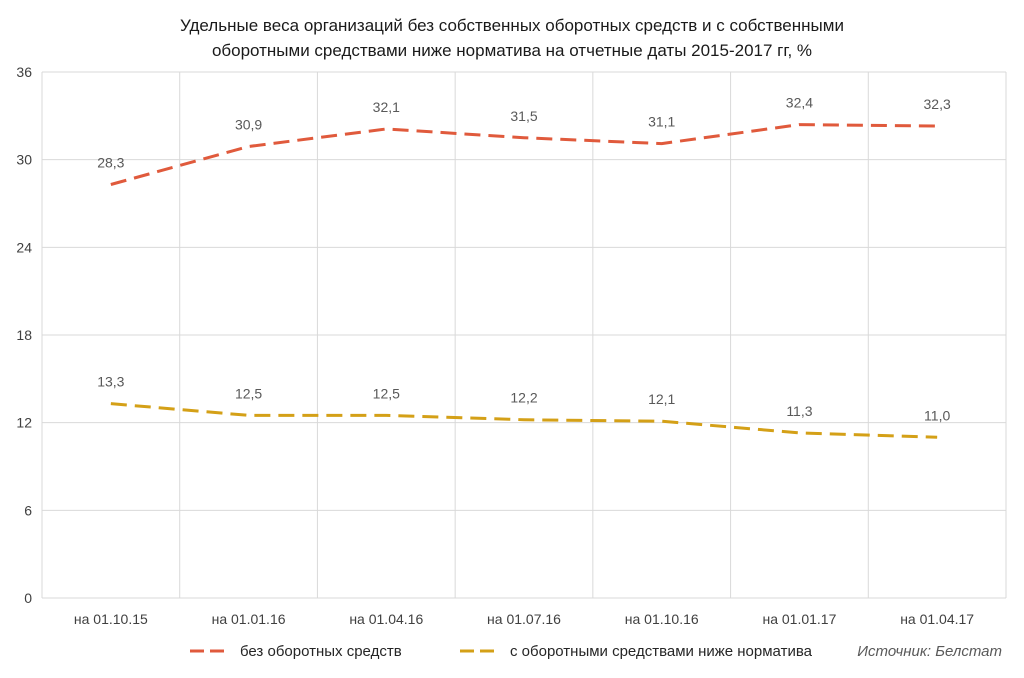 The image size is (1024, 678). Describe the element at coordinates (937, 104) in the screenshot. I see `data-label: 32,3` at that location.